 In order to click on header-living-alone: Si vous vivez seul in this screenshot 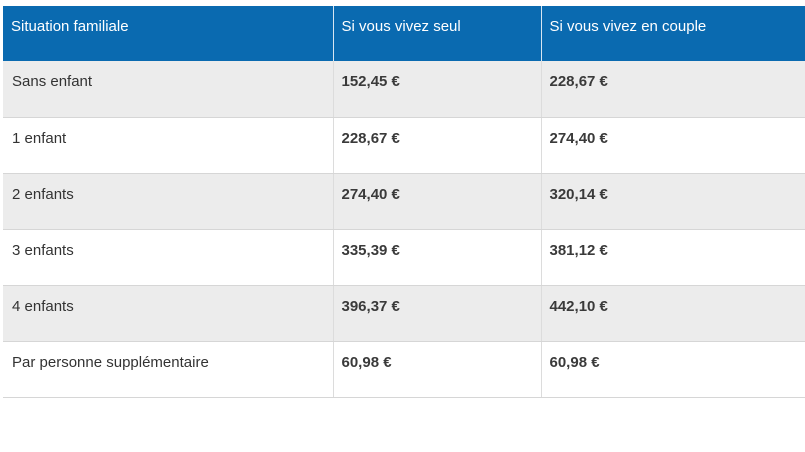, I will do `click(437, 33)`.